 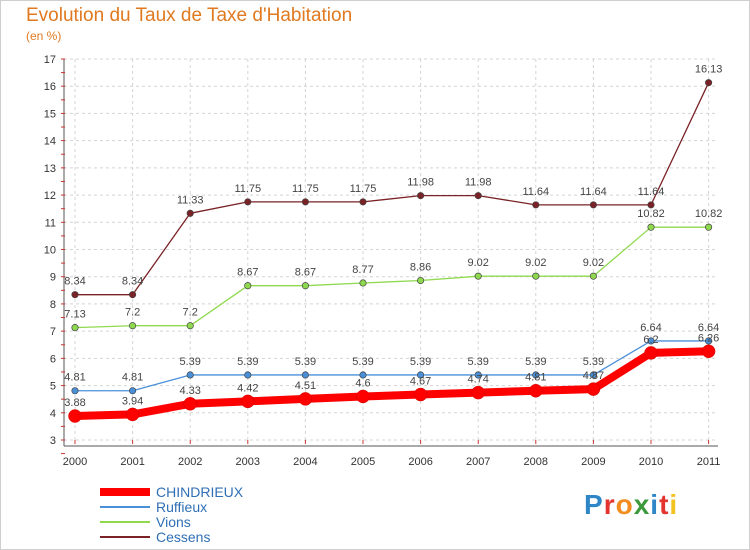 I want to click on y-tick-label: 11, so click(x=50, y=223).